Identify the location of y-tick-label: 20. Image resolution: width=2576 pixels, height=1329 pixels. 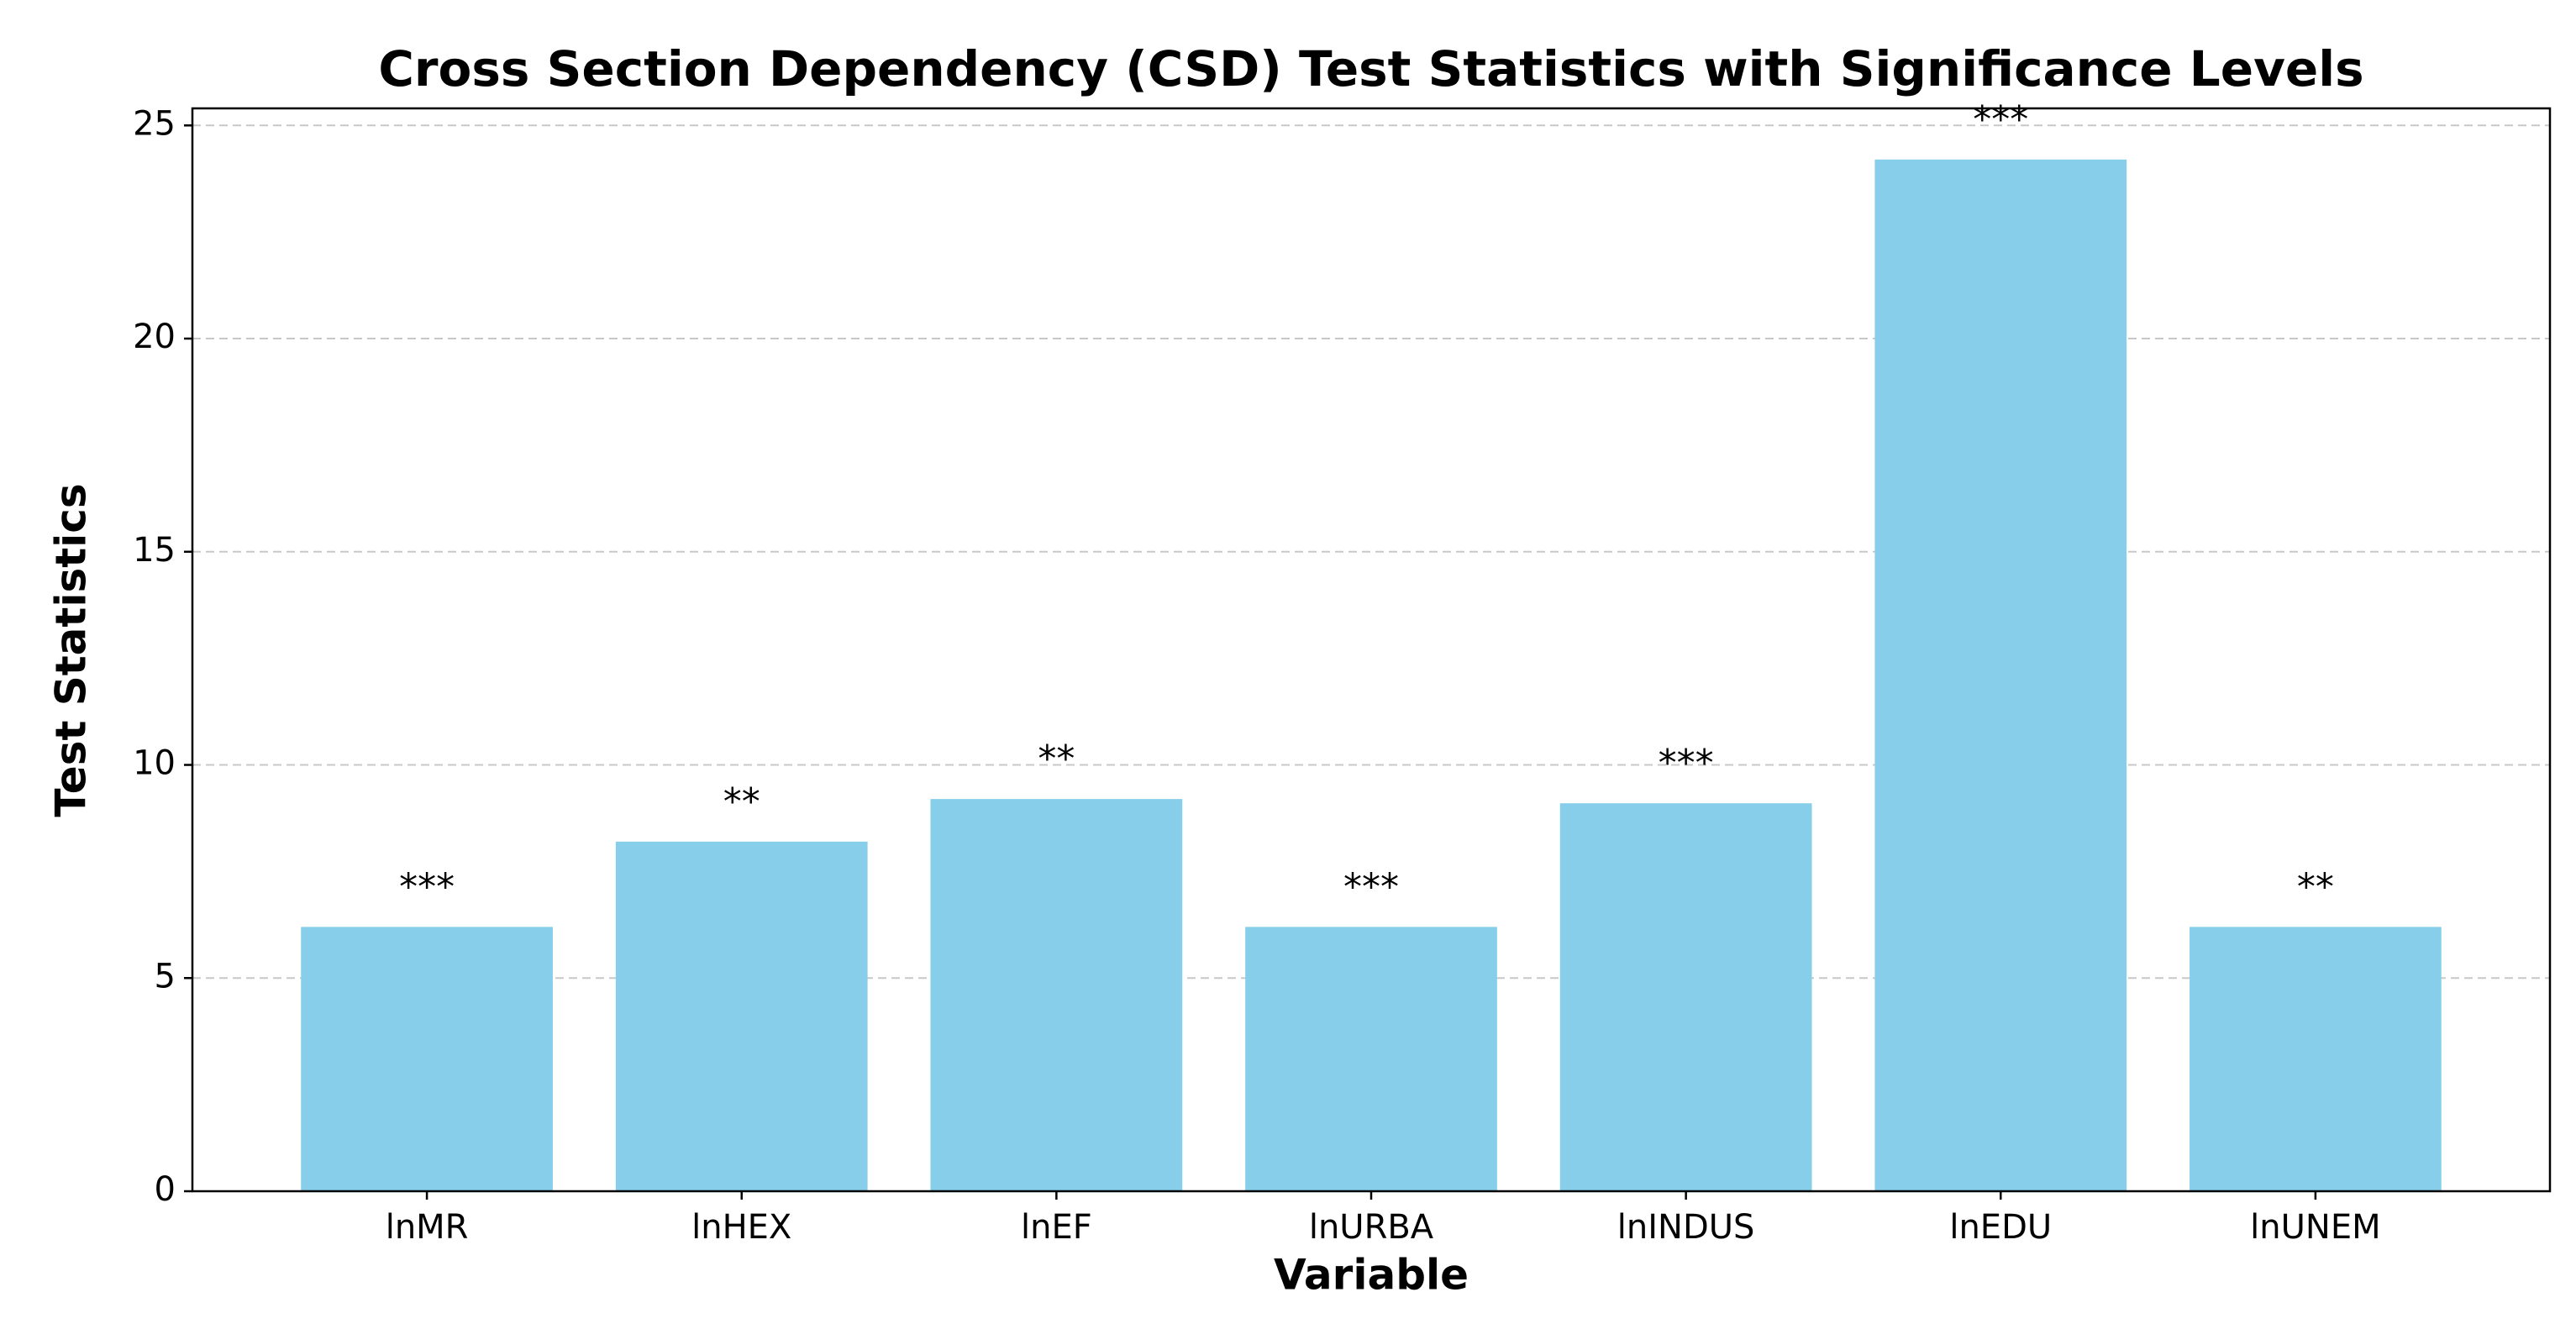
(154, 337).